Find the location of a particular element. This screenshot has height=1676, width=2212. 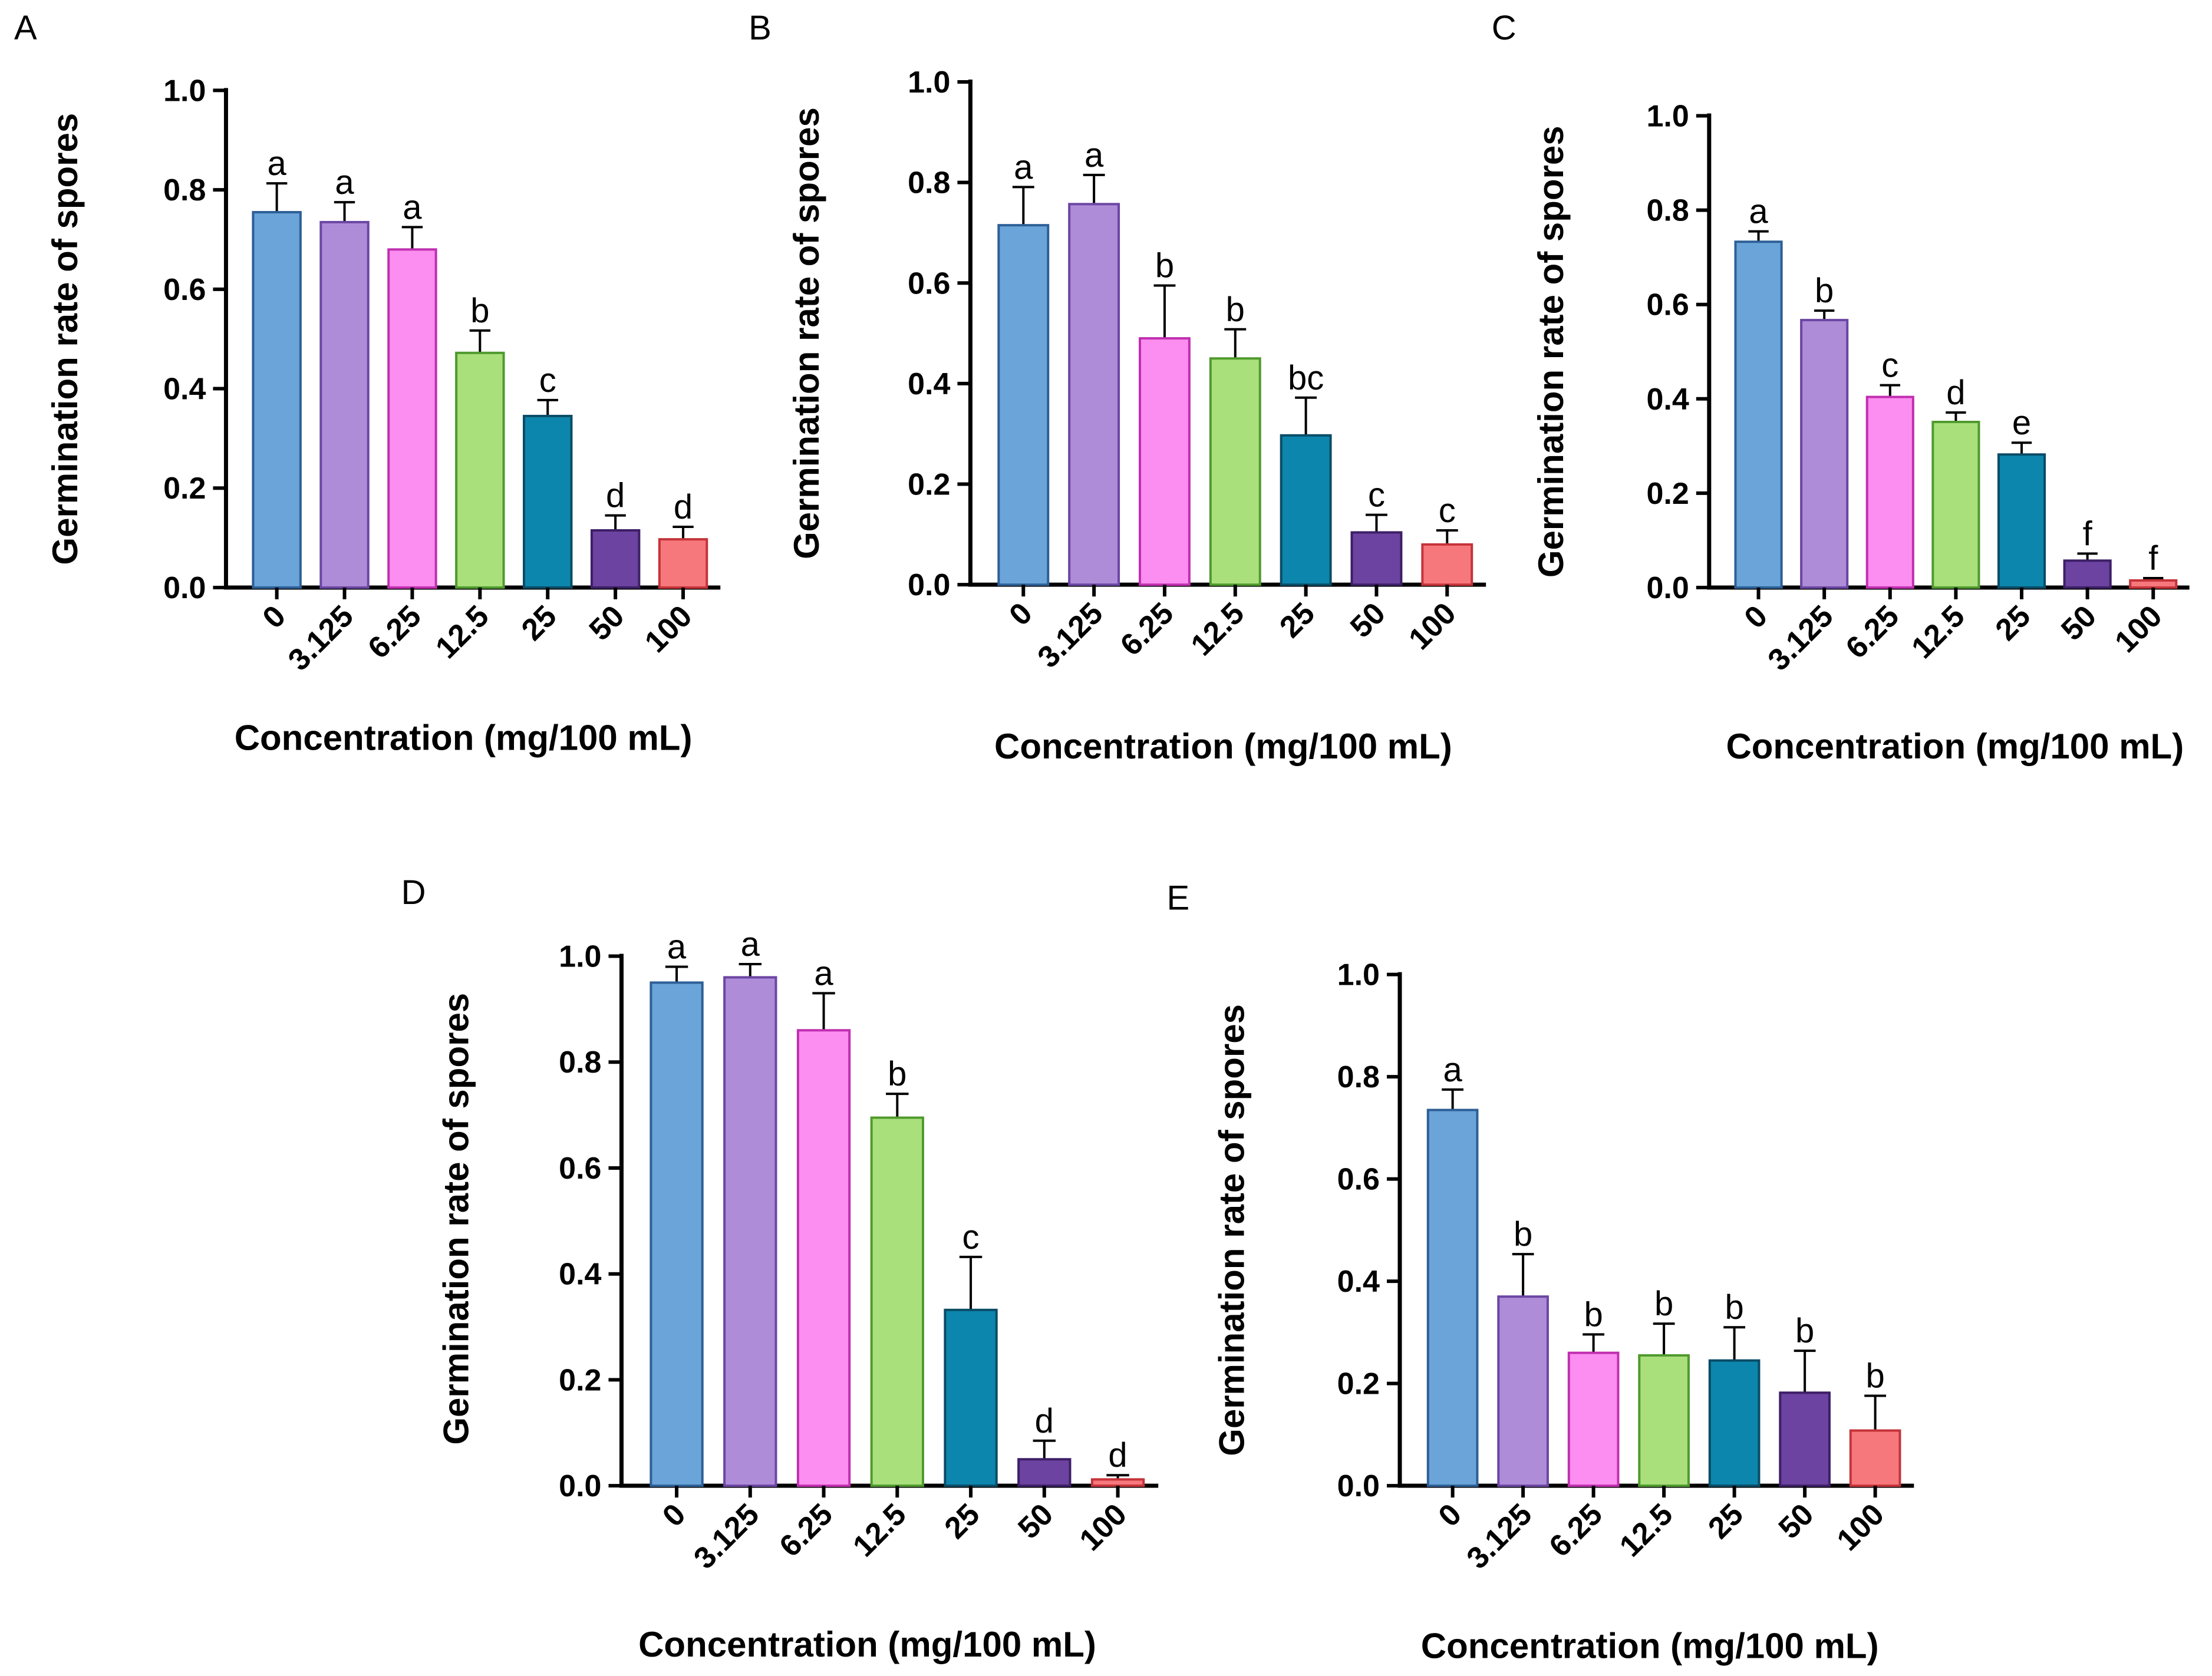

significance-label: e is located at coordinates (2022, 423).